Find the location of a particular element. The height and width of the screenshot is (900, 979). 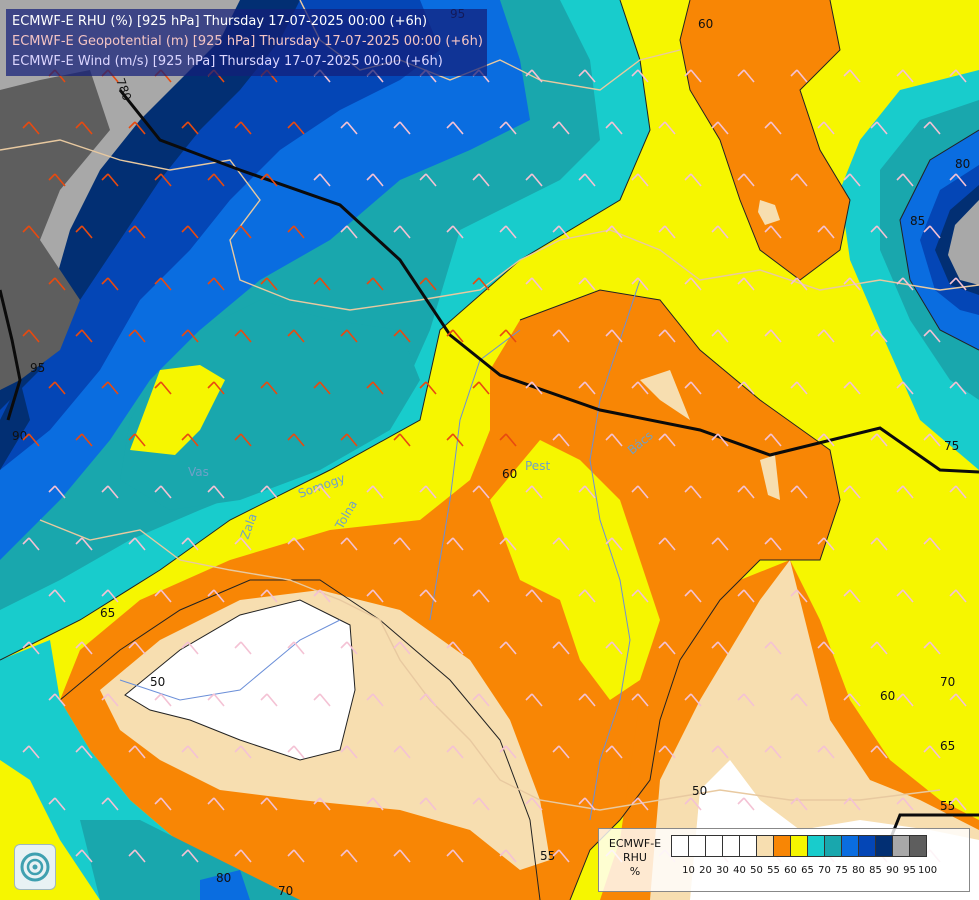

legend-tick: 10 is located at coordinates (688, 870).